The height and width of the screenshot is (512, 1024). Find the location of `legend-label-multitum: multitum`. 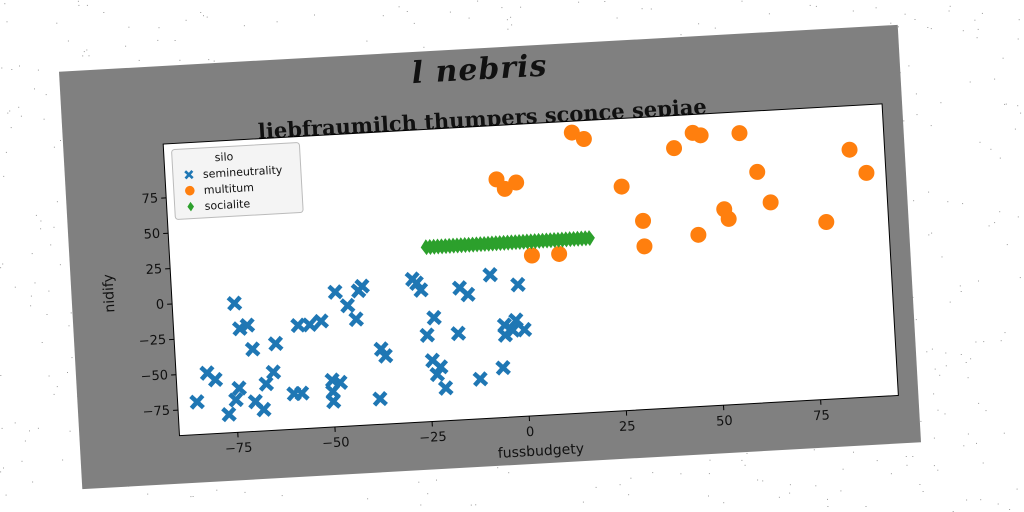

legend-label-multitum: multitum is located at coordinates (228, 189).